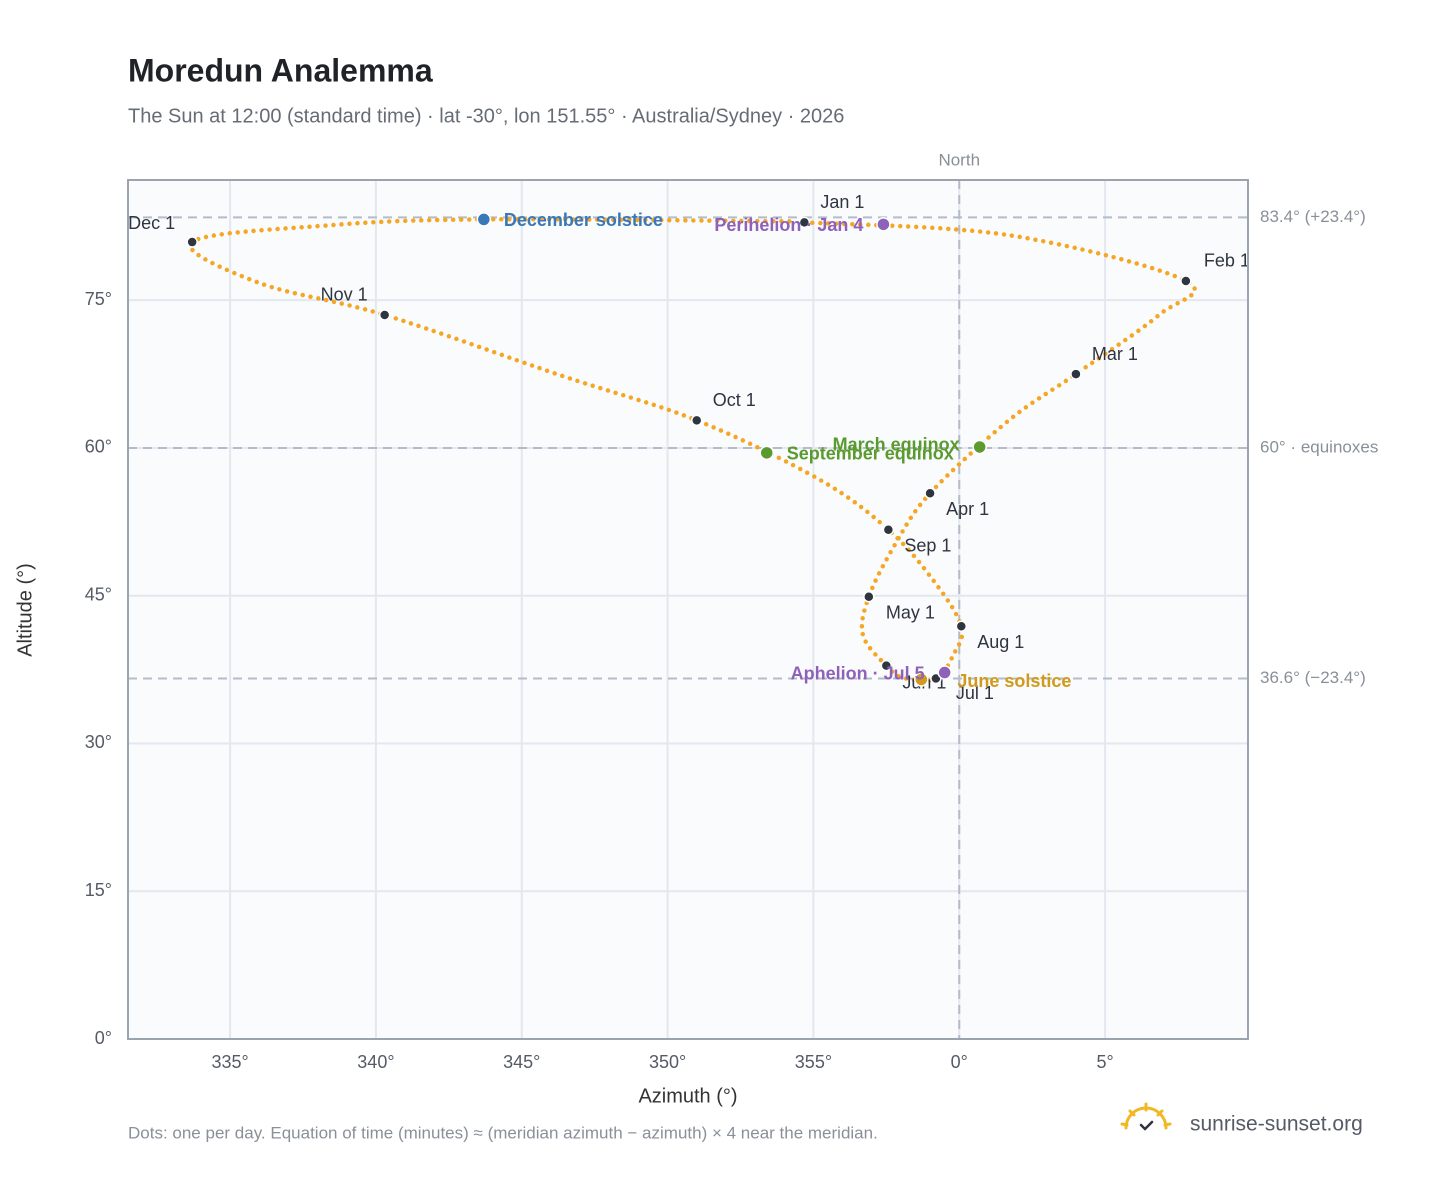  What do you see at coordinates (98, 742) in the screenshot?
I see `y-tick-label: 30°` at bounding box center [98, 742].